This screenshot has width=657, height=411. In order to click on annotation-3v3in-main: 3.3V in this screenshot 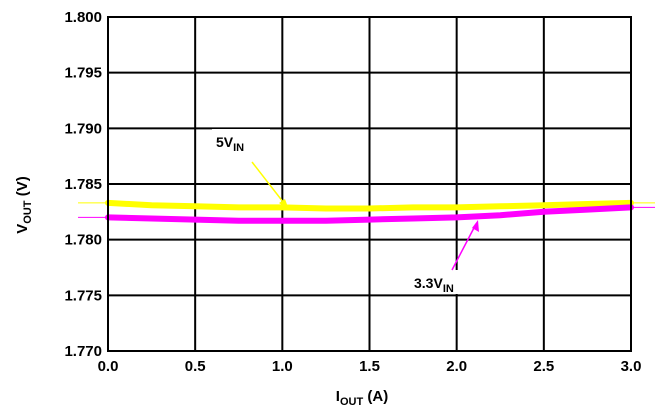, I will do `click(428, 283)`.